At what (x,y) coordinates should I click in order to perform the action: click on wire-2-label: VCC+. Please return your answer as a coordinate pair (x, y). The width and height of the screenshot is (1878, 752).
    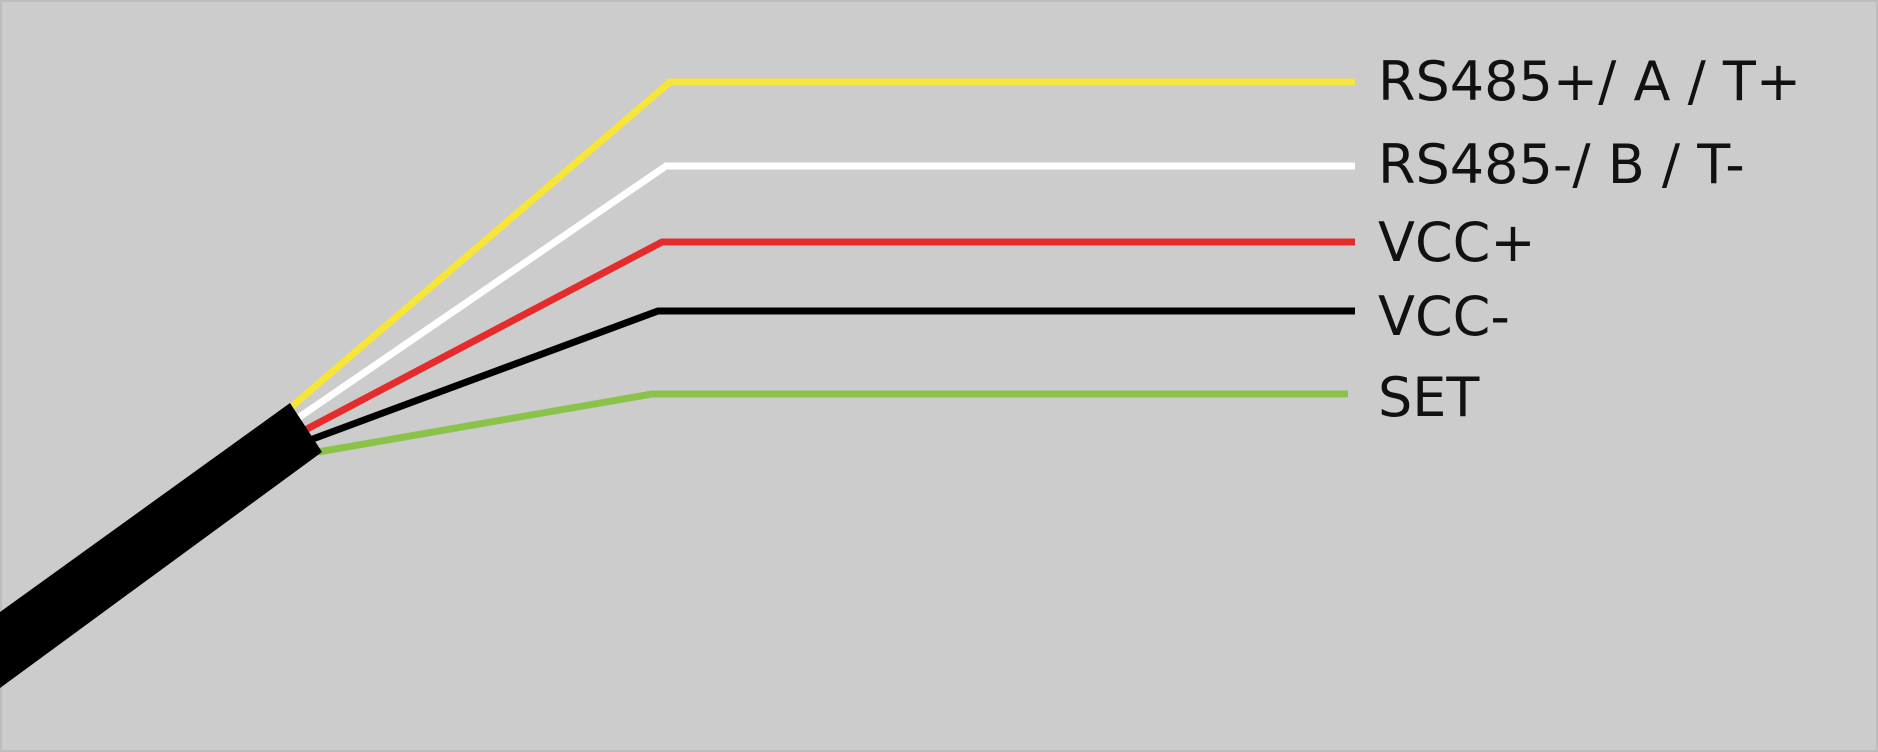
    Looking at the image, I should click on (1457, 242).